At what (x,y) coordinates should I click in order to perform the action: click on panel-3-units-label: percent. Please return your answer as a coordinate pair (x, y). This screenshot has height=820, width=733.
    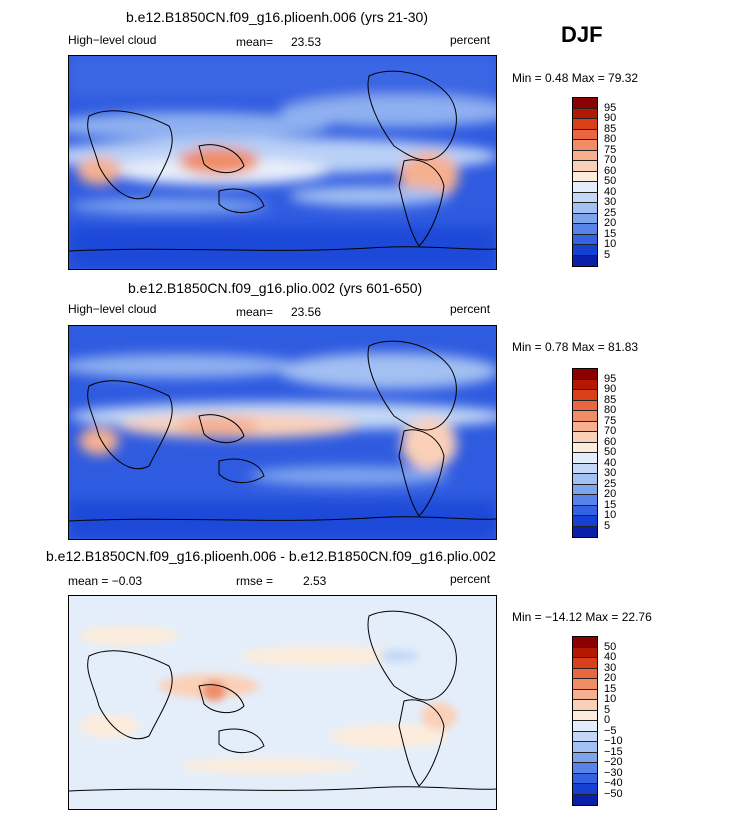
    Looking at the image, I should click on (470, 579).